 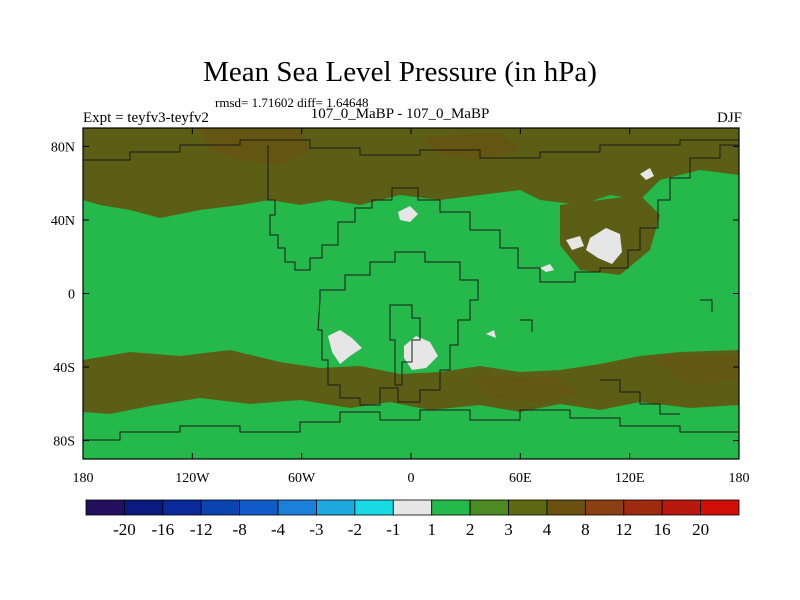 What do you see at coordinates (411, 478) in the screenshot?
I see `x-tick-label: 0` at bounding box center [411, 478].